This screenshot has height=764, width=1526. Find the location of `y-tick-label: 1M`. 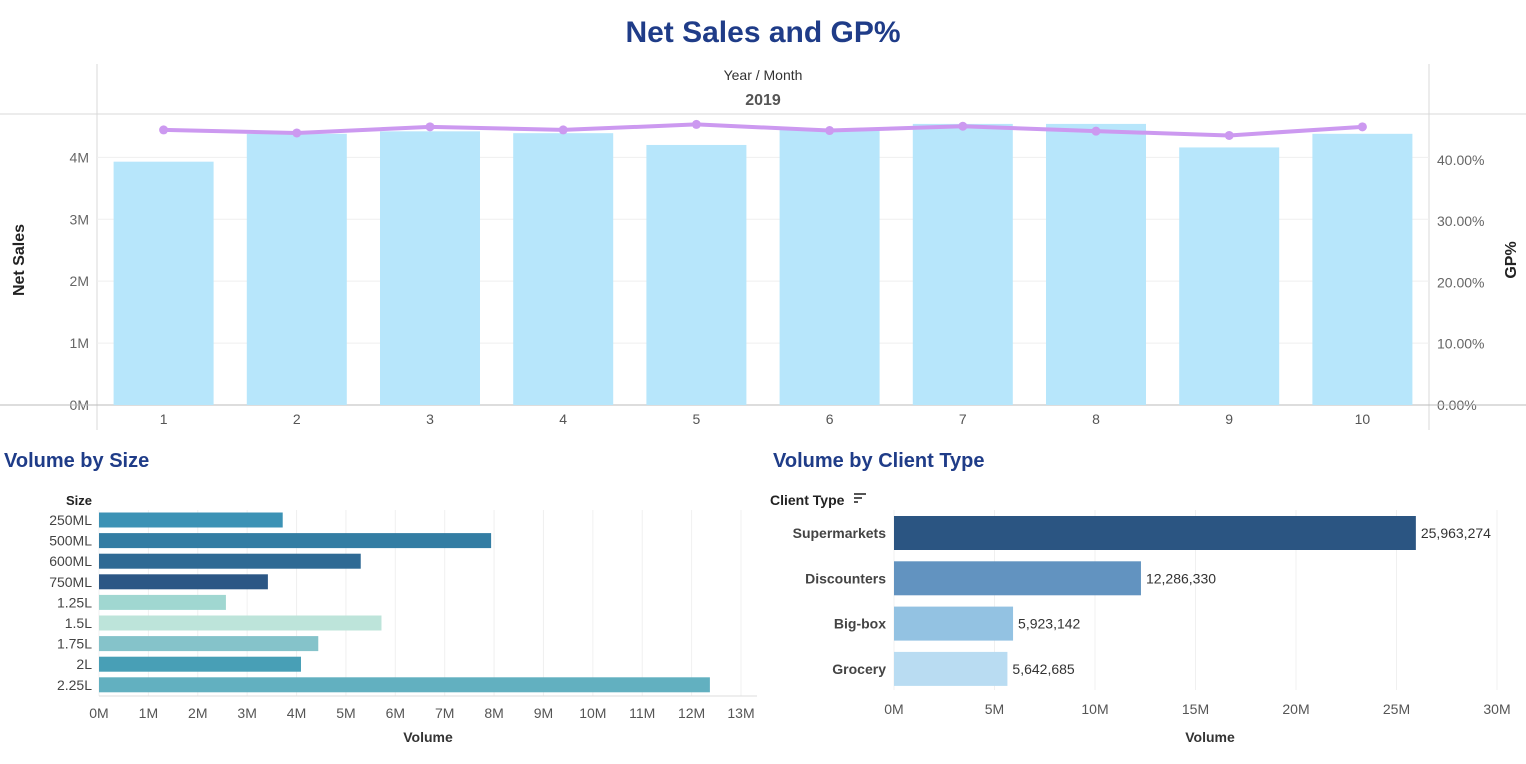

y-tick-label: 1M is located at coordinates (79, 343).